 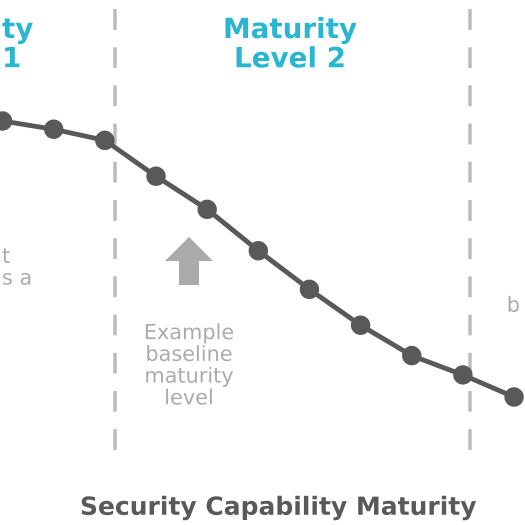 What do you see at coordinates (291, 42) in the screenshot?
I see `text: Maturity Level 2` at bounding box center [291, 42].